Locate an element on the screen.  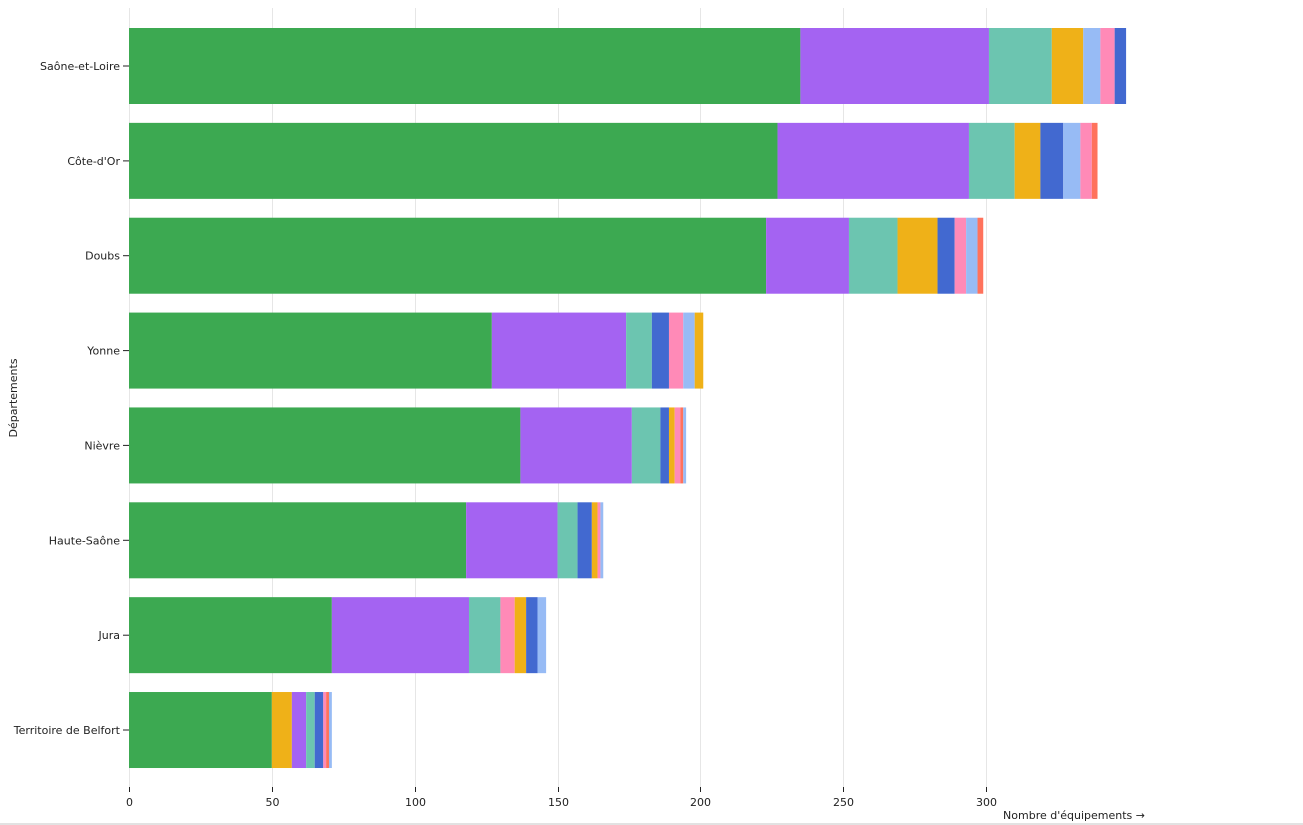
x-axis: 0 50 100 150 200 250 300 is located at coordinates (561, 798).